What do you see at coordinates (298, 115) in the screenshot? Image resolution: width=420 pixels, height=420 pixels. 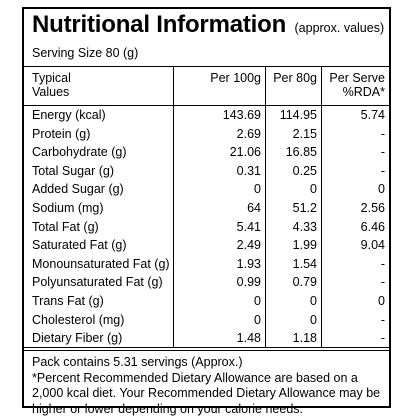 I see `value-per-80g: 114.95` at bounding box center [298, 115].